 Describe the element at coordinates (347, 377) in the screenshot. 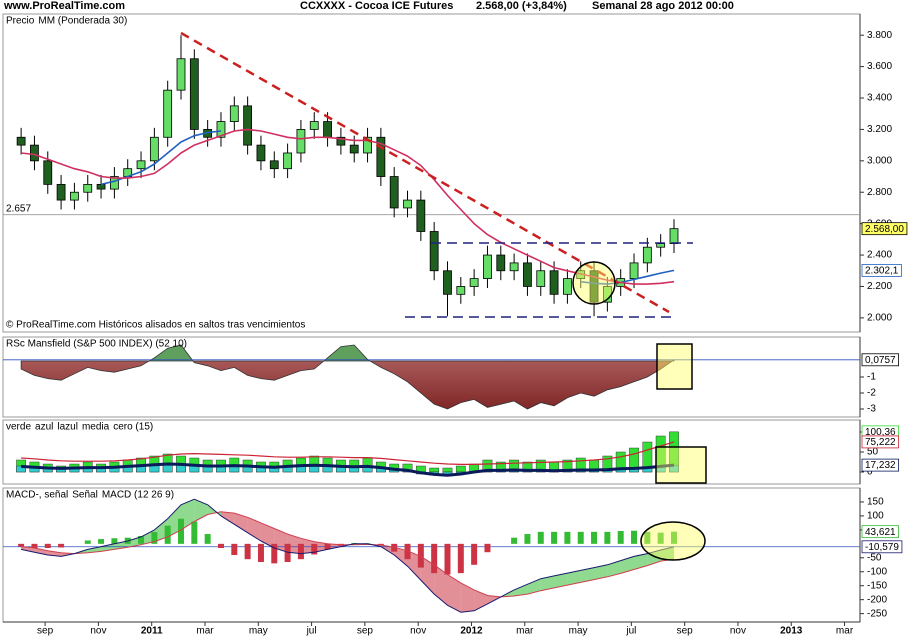

I see `area` at that location.